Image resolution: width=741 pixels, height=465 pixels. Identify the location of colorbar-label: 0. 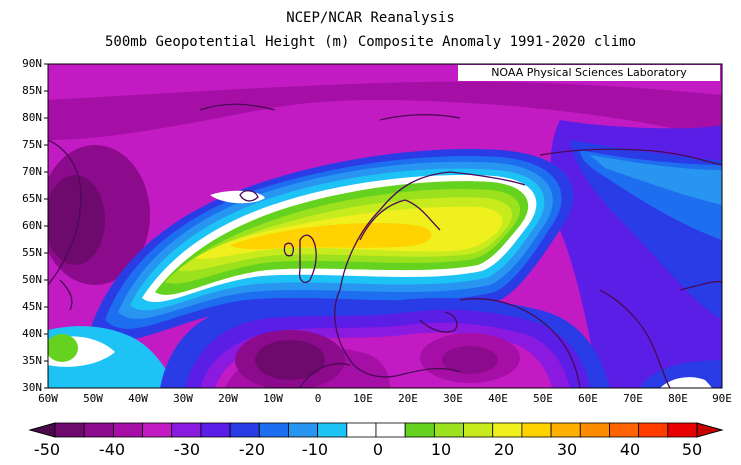
(378, 449).